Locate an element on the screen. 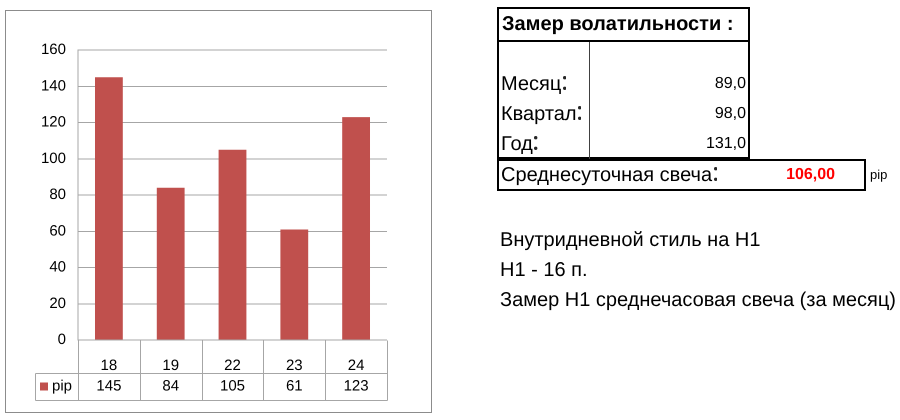 This screenshot has width=900, height=420. category-label: Год is located at coordinates (517, 144).